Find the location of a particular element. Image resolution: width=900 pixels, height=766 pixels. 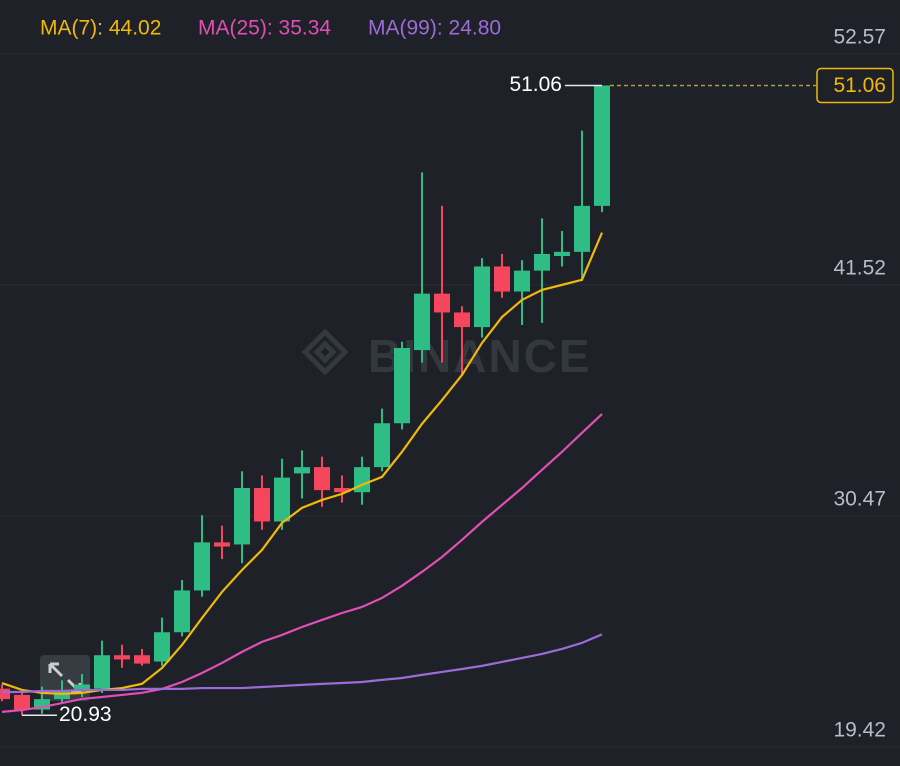

y-tick-label: 30.47 is located at coordinates (859, 498).